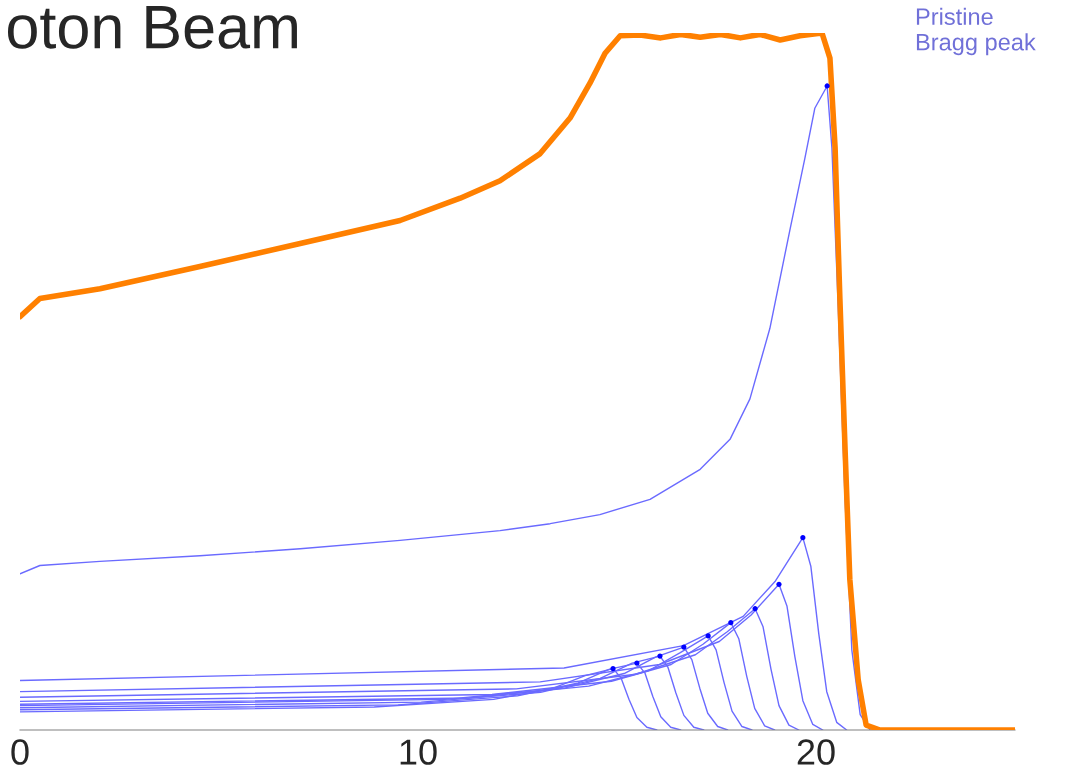  I want to click on x-tick-label: 0, so click(20, 752).